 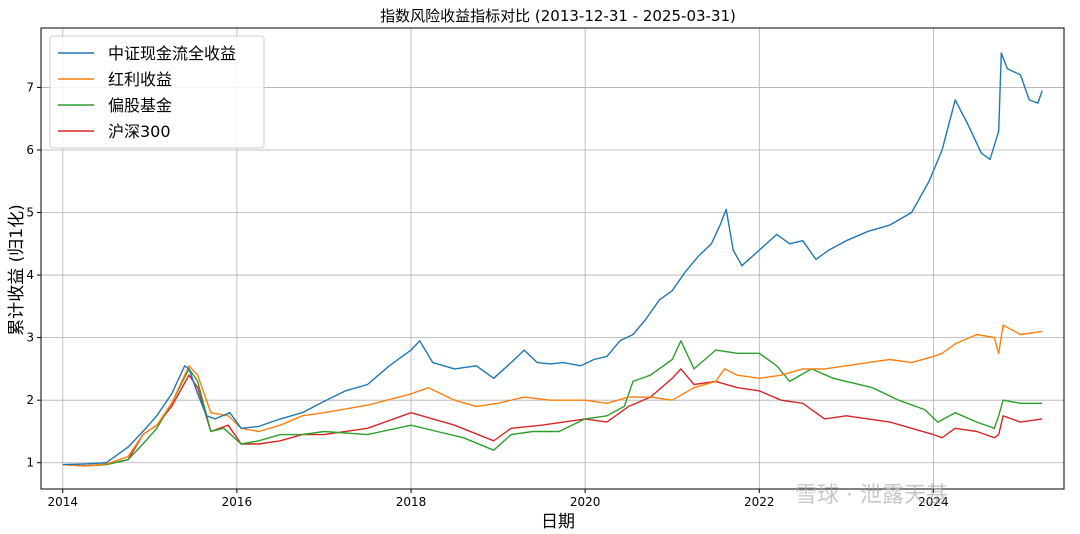 What do you see at coordinates (140, 79) in the screenshot?
I see `legend-label: 红利收益` at bounding box center [140, 79].